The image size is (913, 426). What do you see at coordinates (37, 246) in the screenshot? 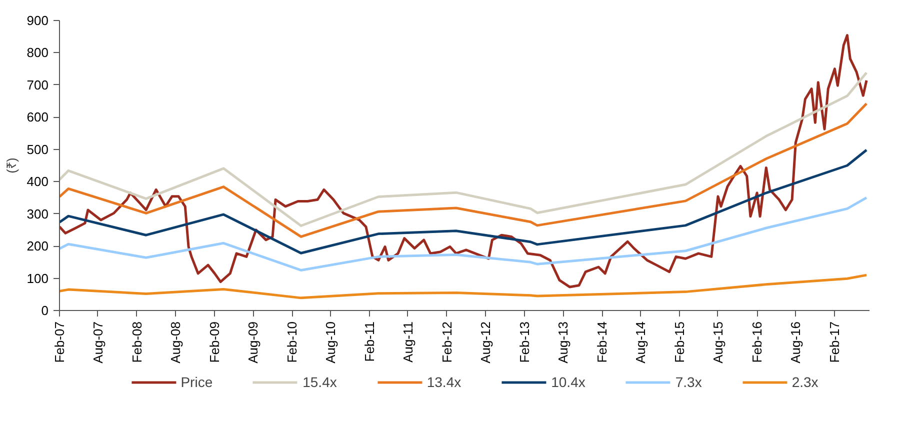
I see `y-tick-label: 200` at bounding box center [37, 246].